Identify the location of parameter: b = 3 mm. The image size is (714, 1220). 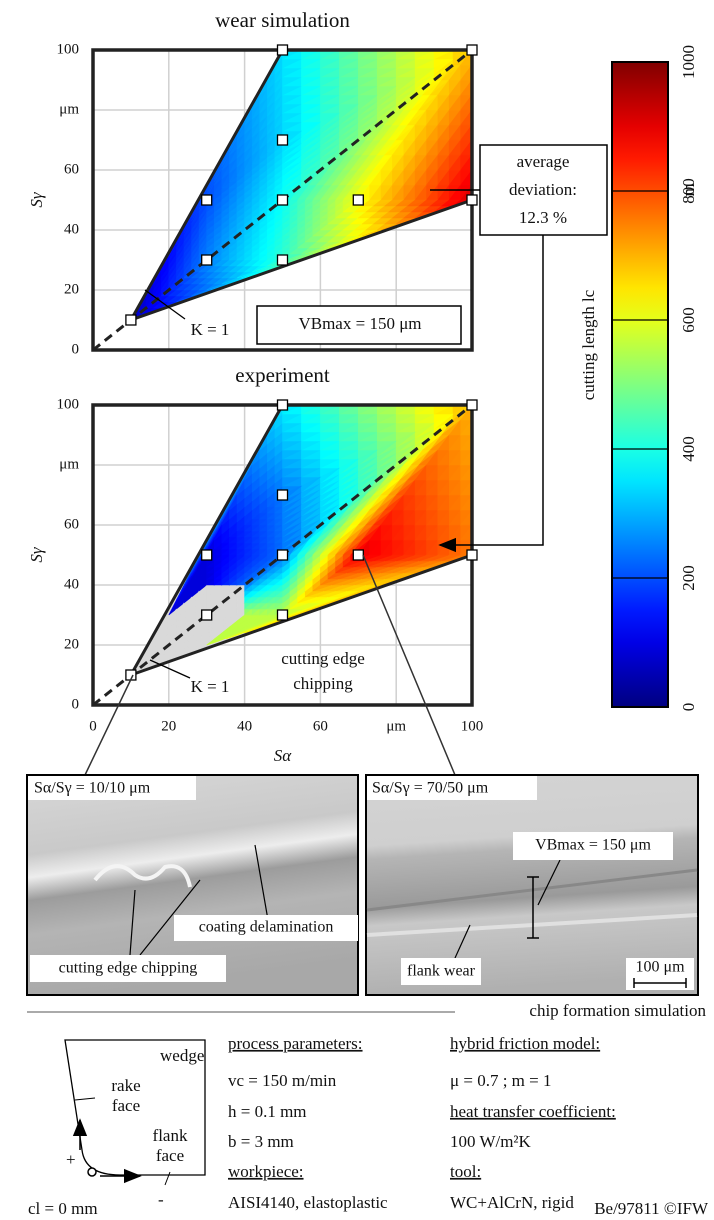
(261, 1141).